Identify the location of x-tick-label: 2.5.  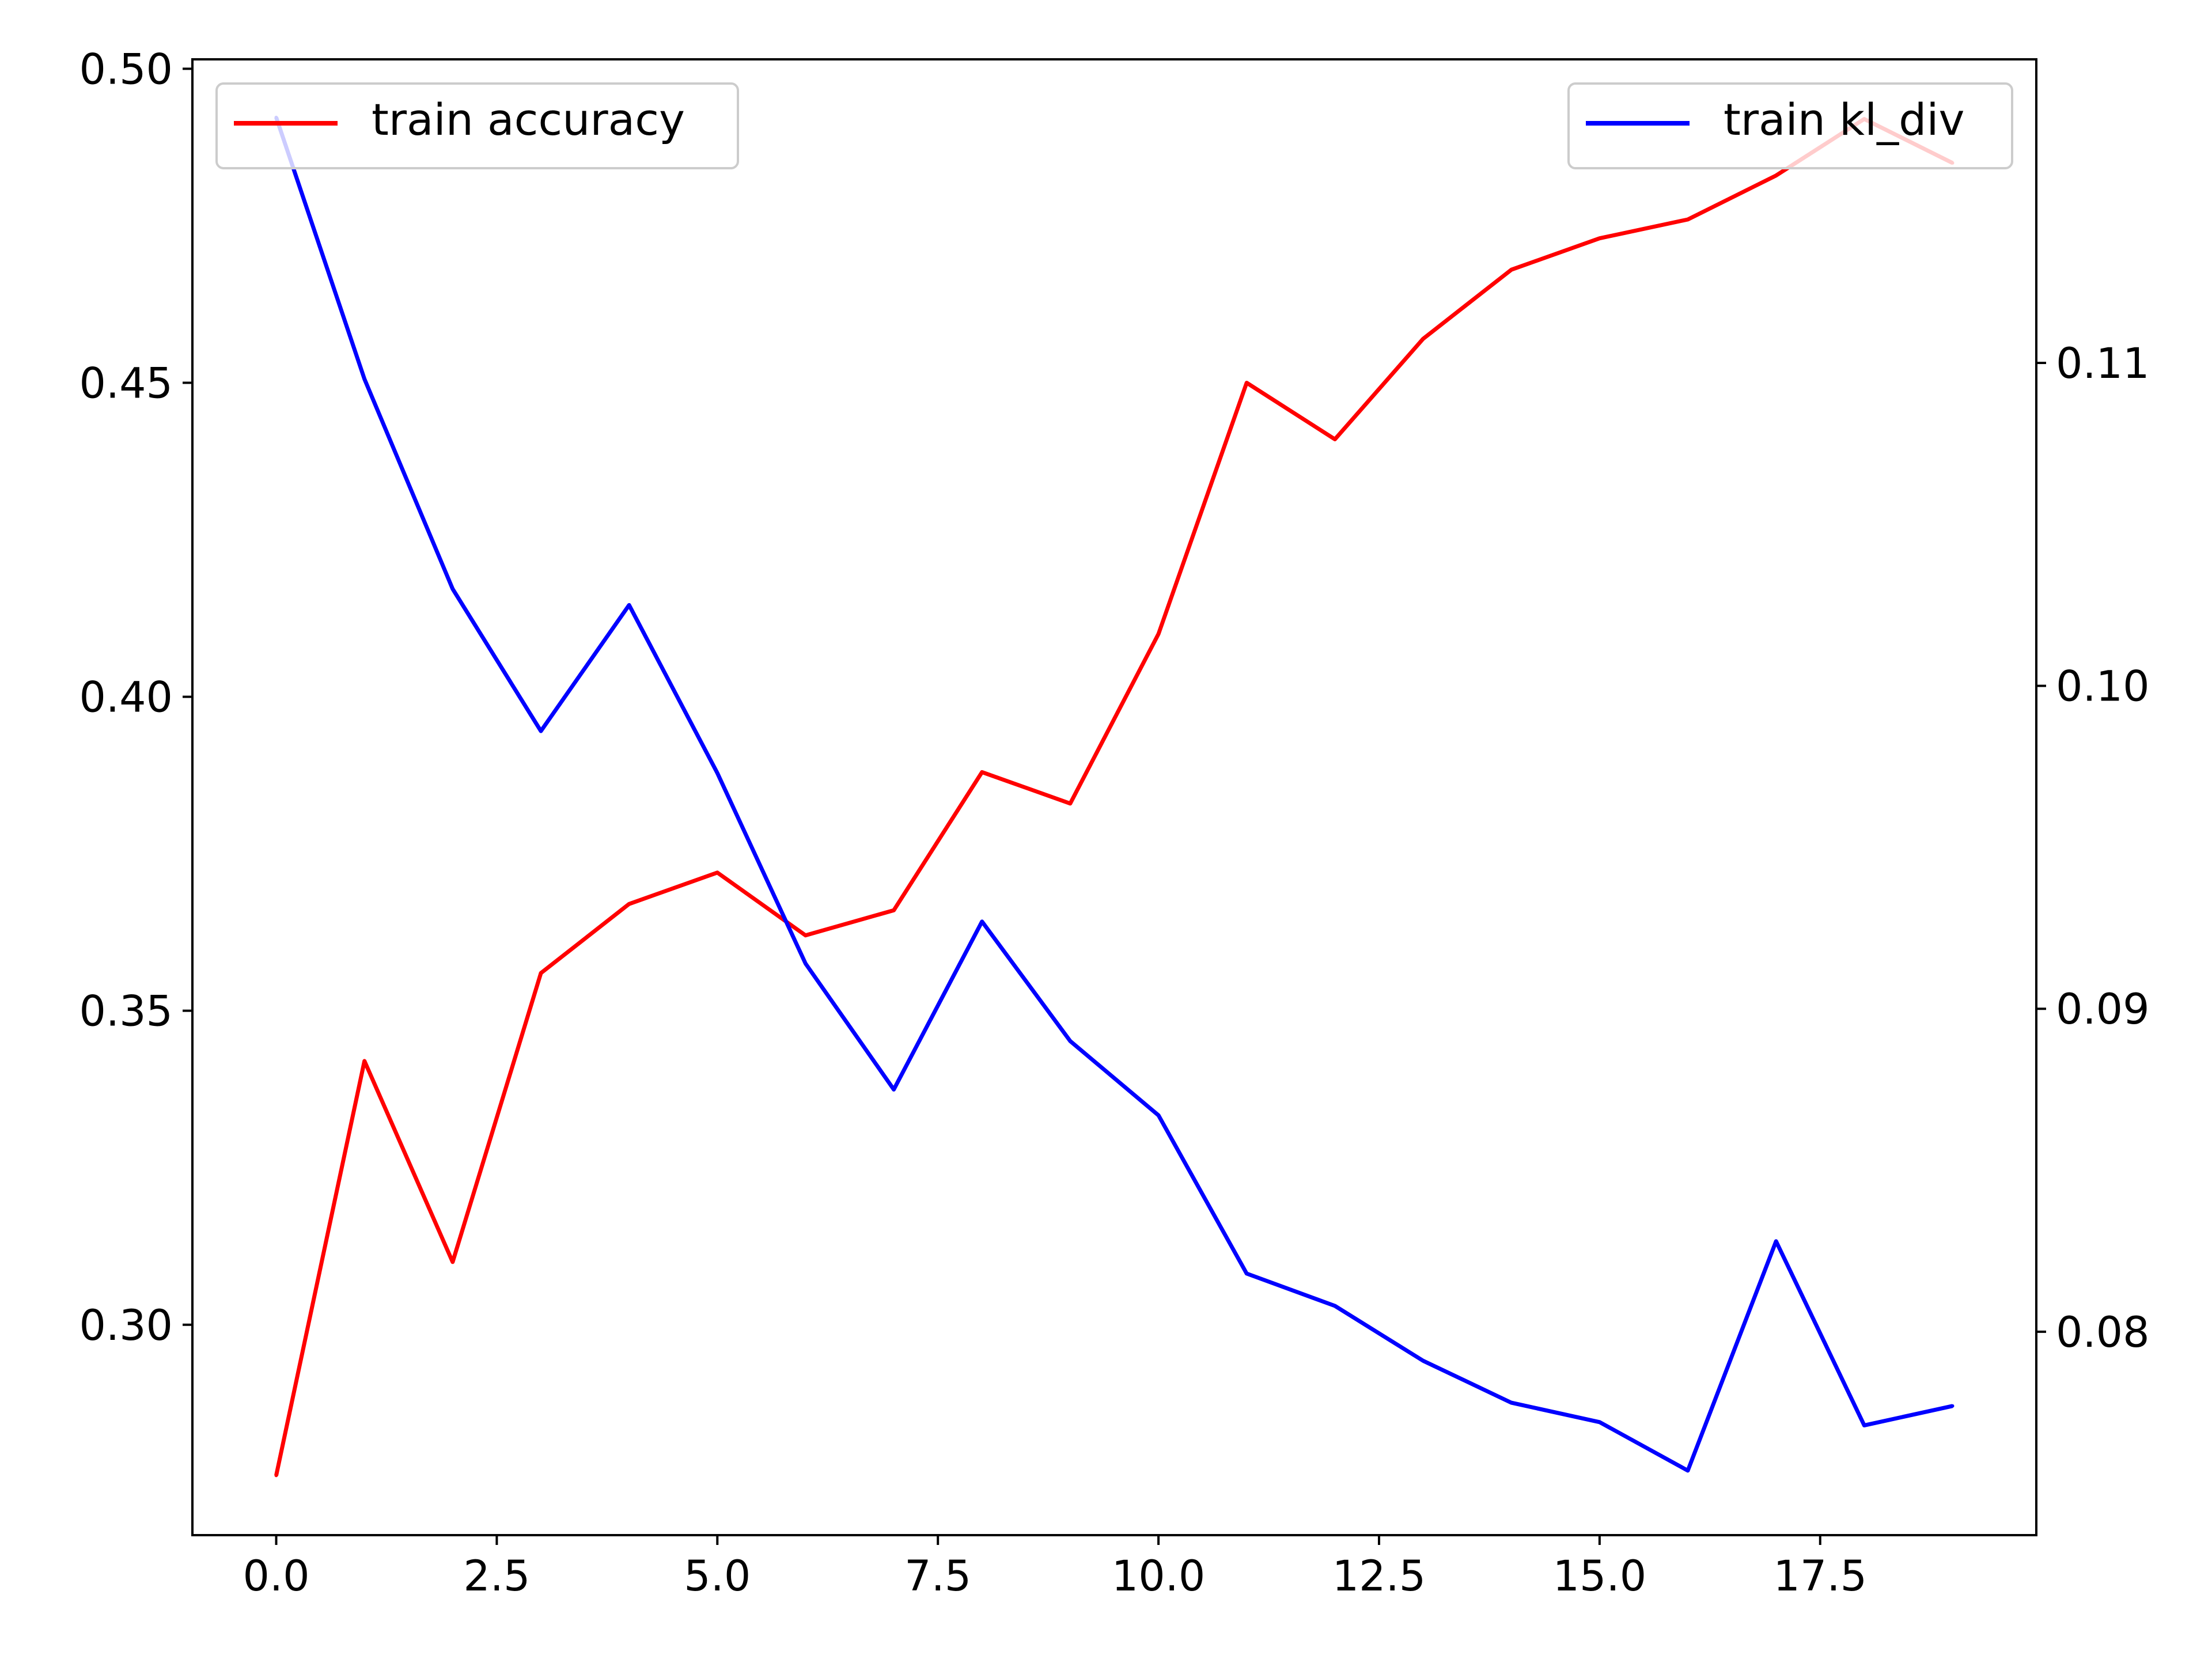
(496, 1576).